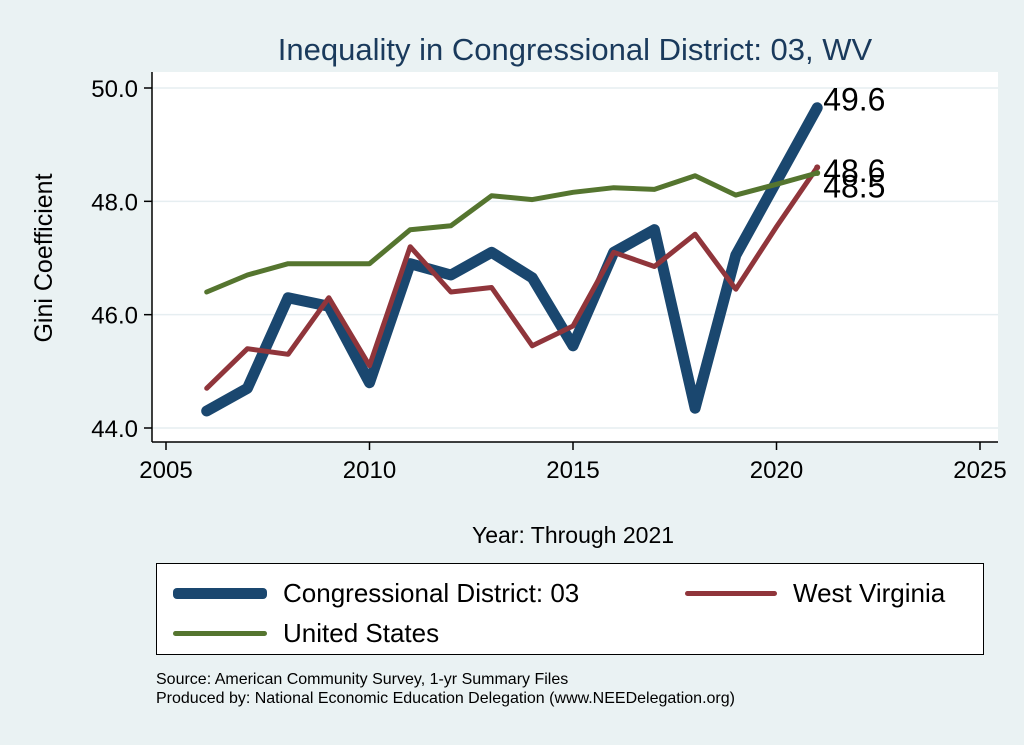  I want to click on legend-item-united-states: United States, so click(306, 633).